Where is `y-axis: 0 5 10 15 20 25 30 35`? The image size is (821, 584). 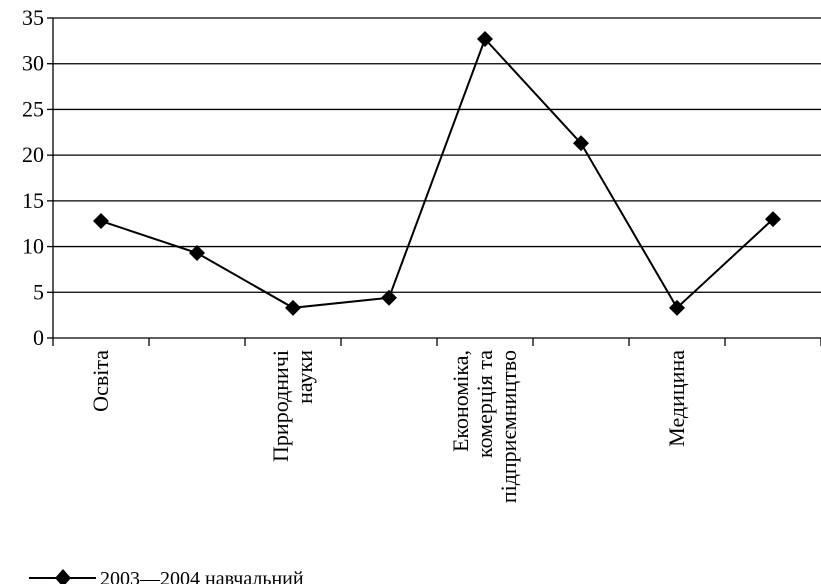
y-axis: 0 5 10 15 20 25 30 35 is located at coordinates (38, 177).